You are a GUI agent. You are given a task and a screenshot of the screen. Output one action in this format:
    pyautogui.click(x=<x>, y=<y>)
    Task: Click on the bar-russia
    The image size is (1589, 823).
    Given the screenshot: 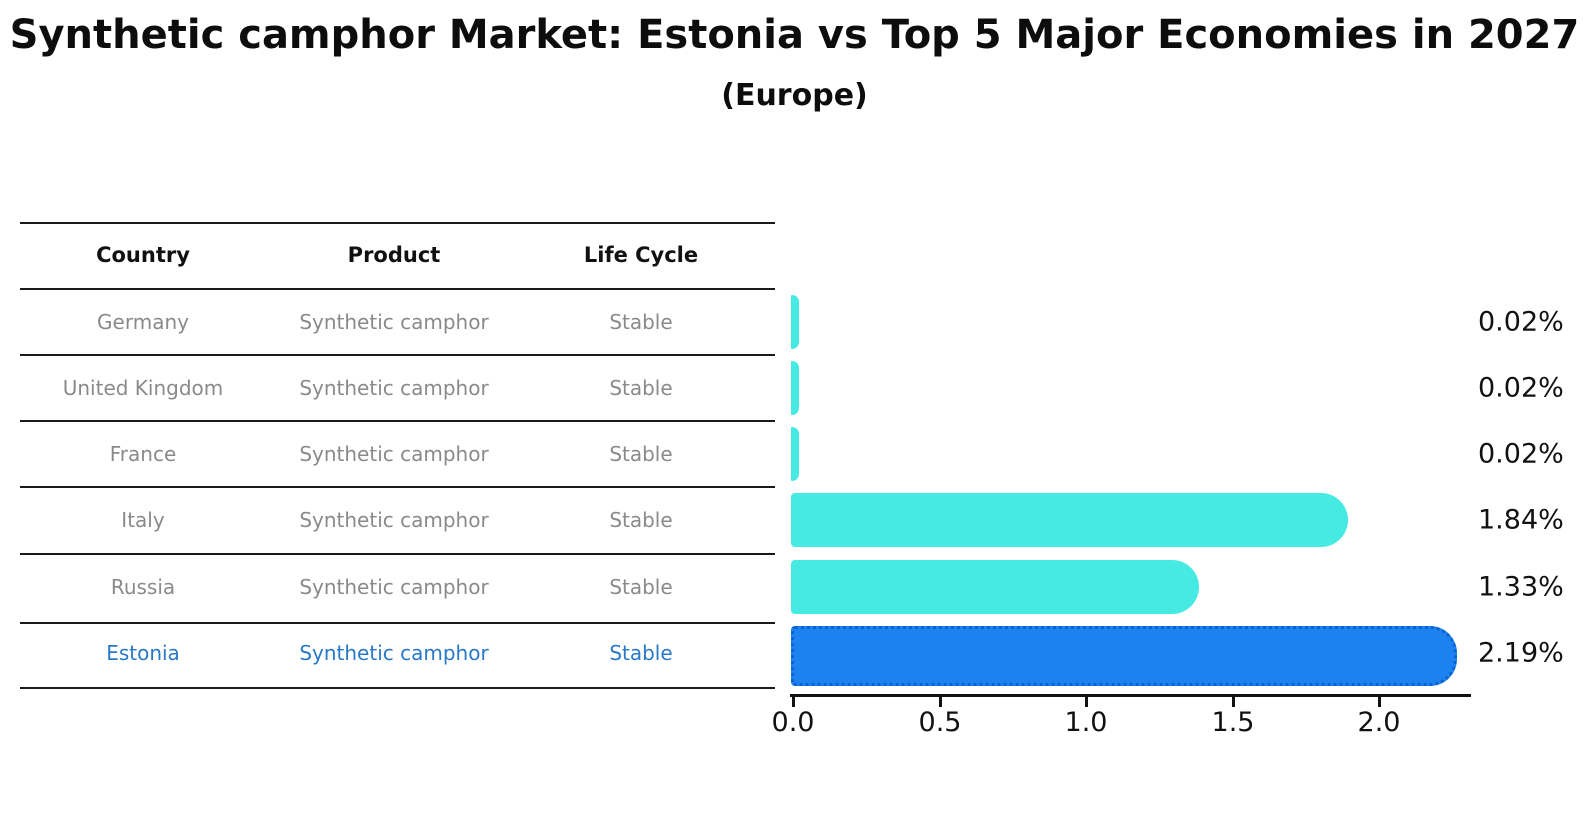 What is the action you would take?
    pyautogui.click(x=995, y=587)
    